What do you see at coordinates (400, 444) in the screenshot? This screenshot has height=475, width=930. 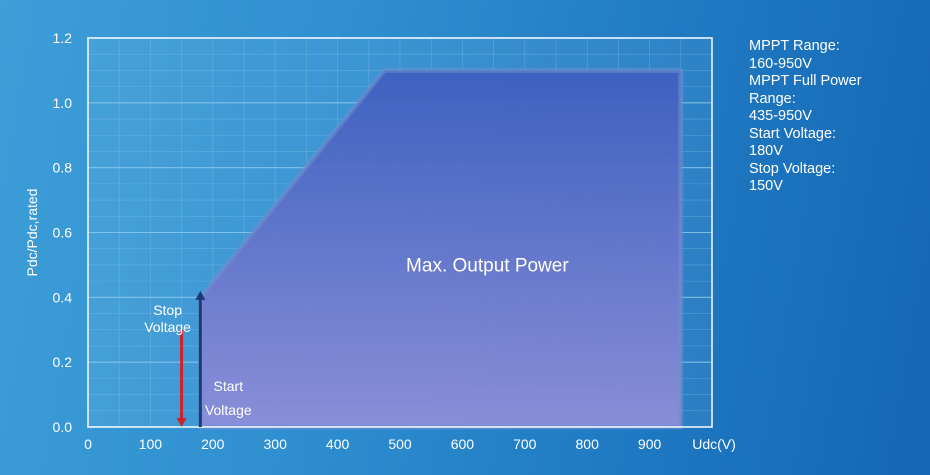 I see `x-tick-label: 500` at bounding box center [400, 444].